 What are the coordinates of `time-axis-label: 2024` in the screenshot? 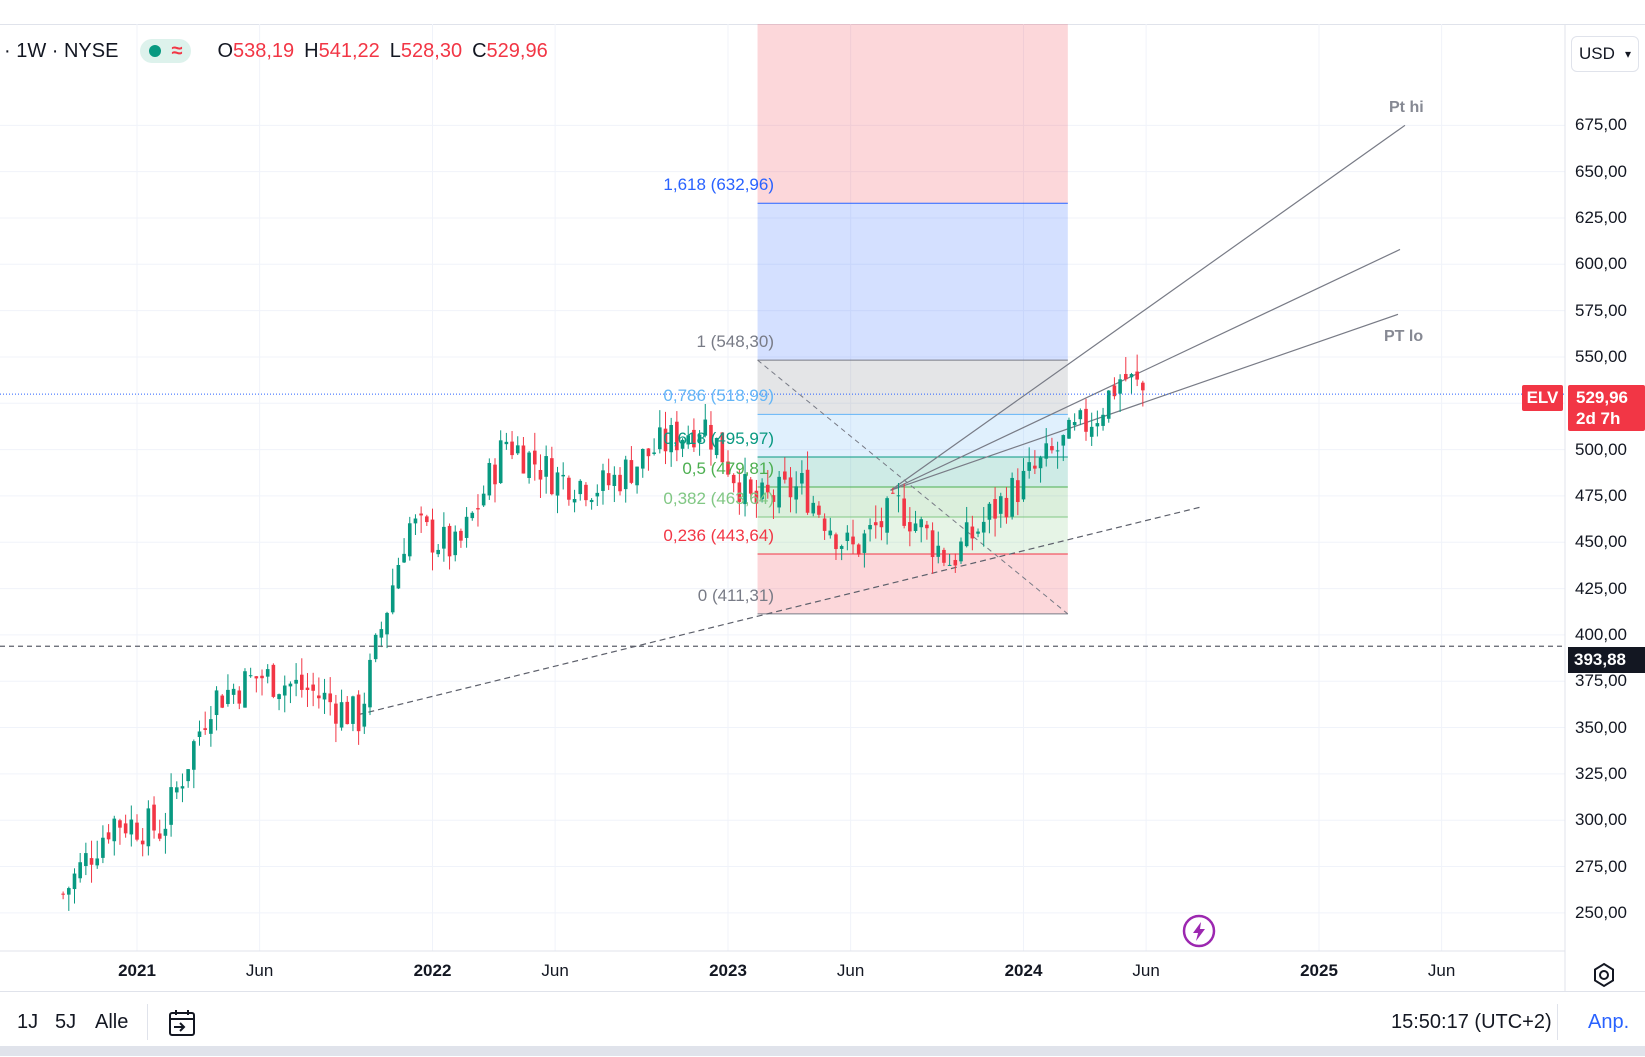 It's located at (1023, 970).